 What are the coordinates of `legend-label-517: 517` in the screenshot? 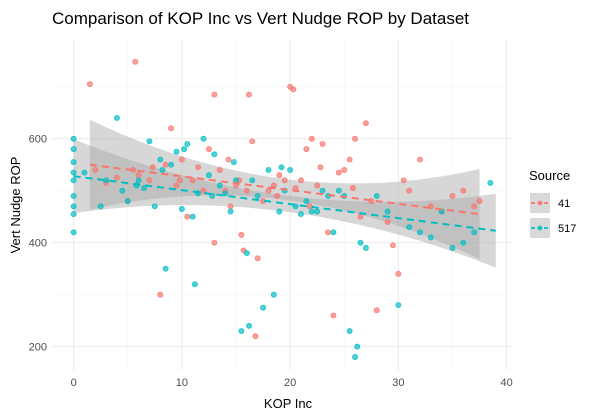 It's located at (567, 229).